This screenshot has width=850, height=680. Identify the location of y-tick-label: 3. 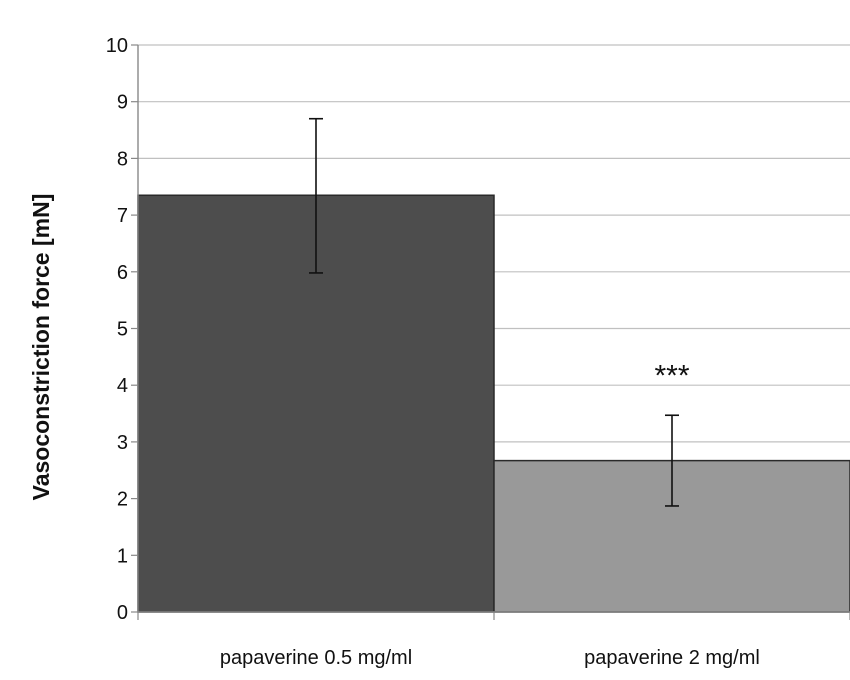
(122, 443).